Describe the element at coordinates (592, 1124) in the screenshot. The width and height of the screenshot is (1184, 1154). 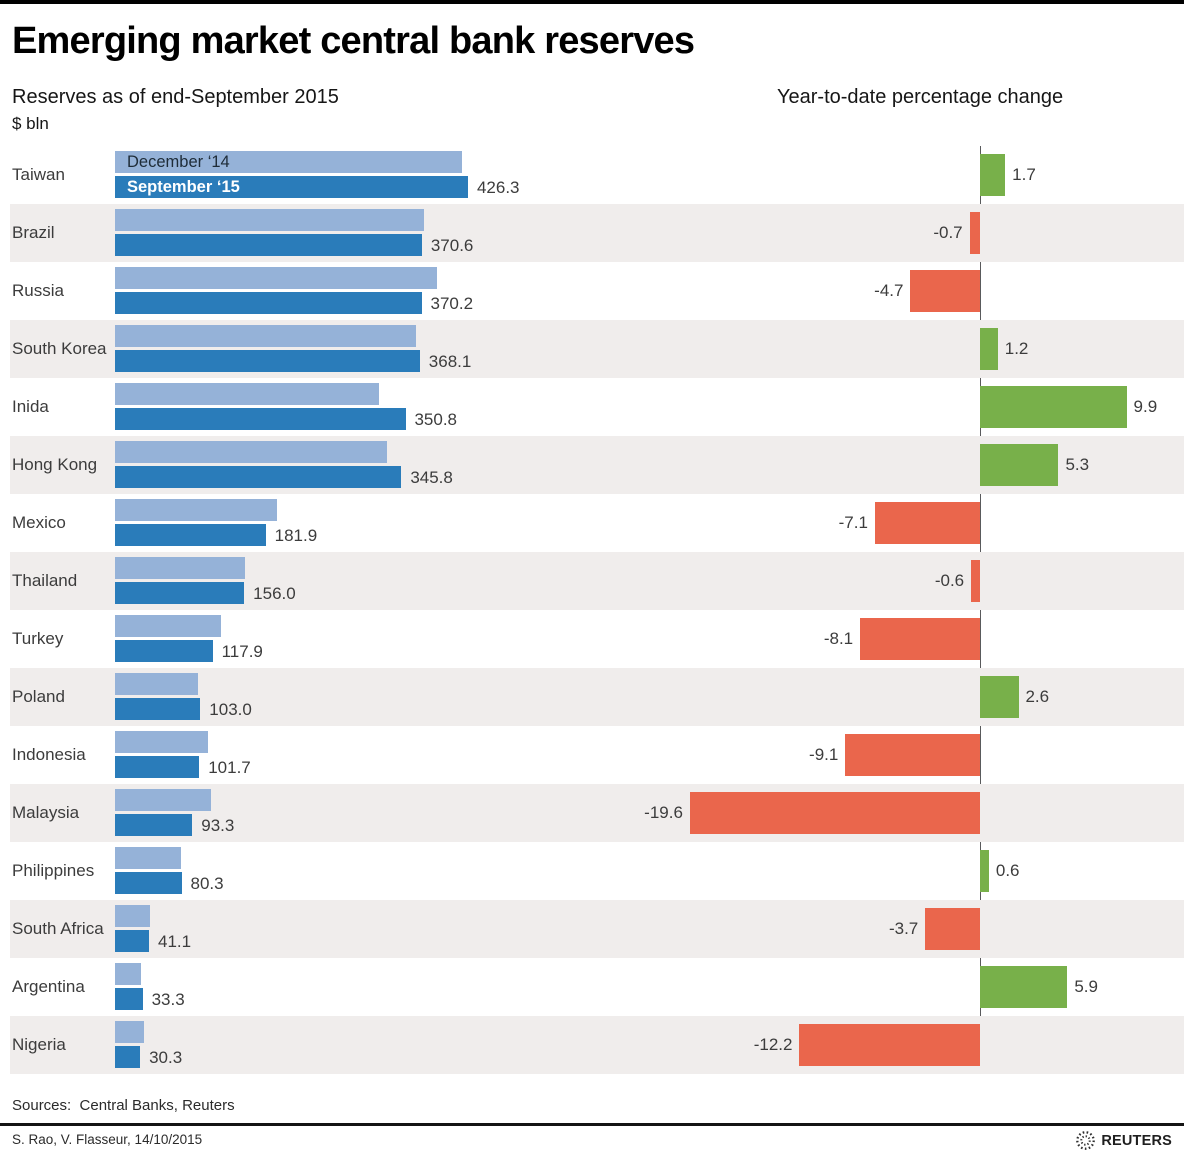
I see `footer-divider` at that location.